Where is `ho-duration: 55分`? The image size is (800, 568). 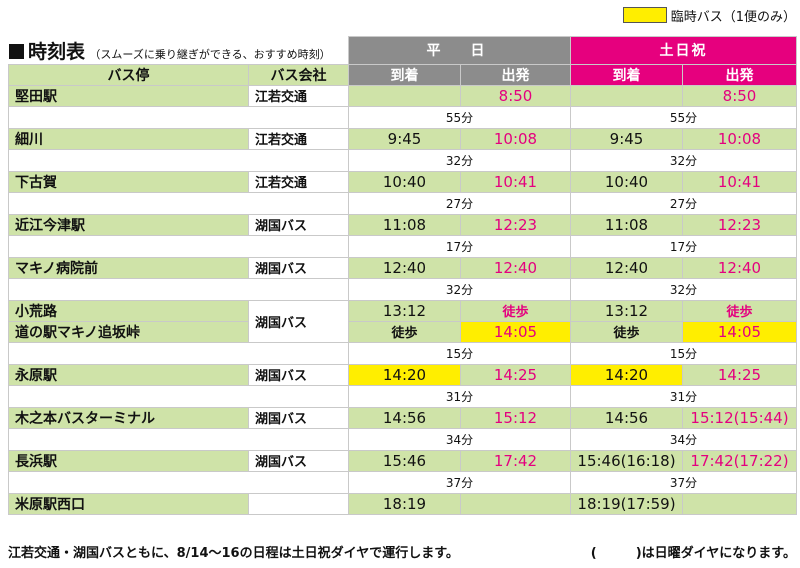
ho-duration: 55分 is located at coordinates (683, 117).